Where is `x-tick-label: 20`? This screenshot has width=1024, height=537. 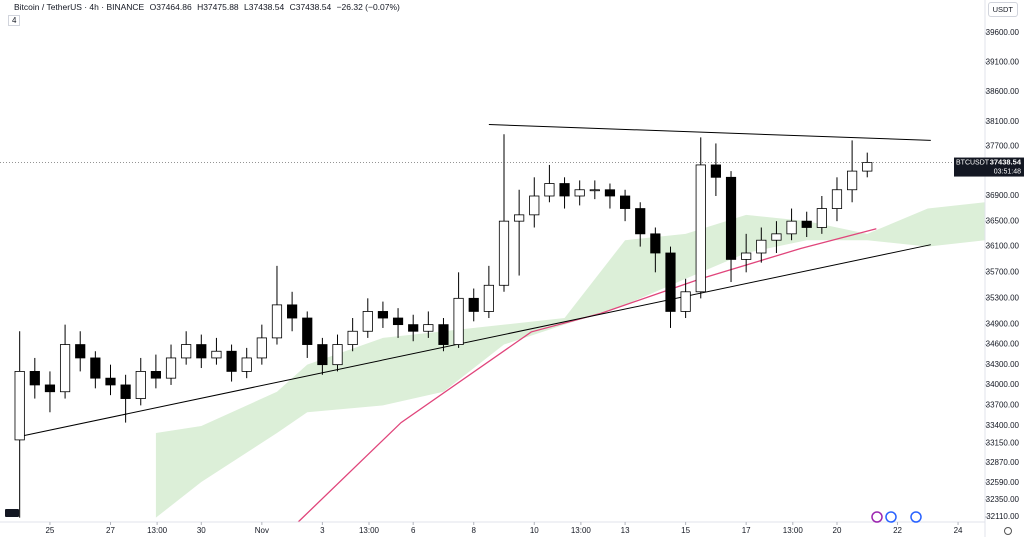
x-tick-label: 20 is located at coordinates (837, 530).